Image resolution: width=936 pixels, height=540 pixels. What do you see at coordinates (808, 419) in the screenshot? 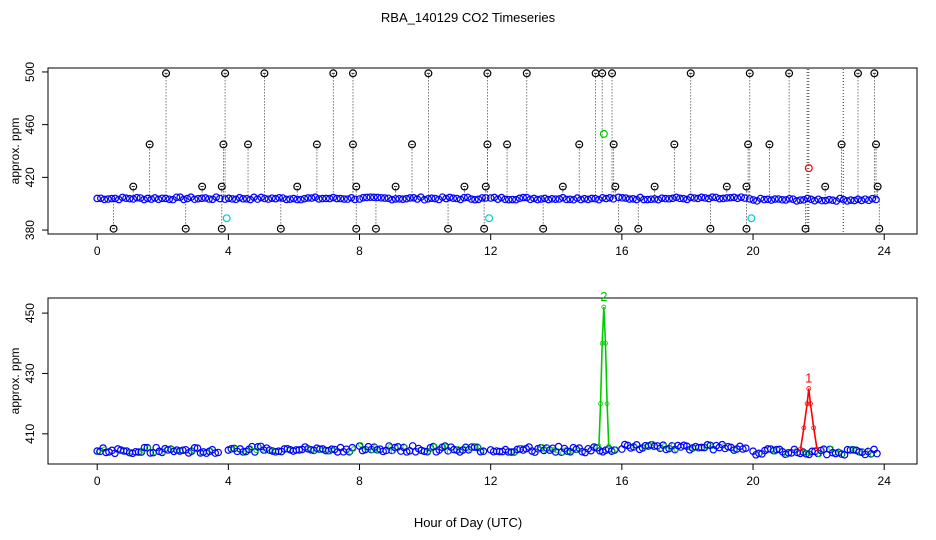
I see `series-line` at bounding box center [808, 419].